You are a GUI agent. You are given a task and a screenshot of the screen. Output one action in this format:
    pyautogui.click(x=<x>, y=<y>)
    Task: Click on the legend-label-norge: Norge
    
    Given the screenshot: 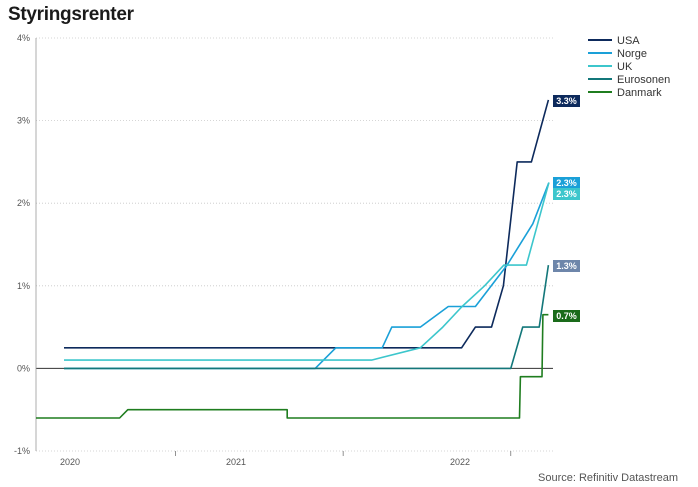 What is the action you would take?
    pyautogui.click(x=632, y=54)
    